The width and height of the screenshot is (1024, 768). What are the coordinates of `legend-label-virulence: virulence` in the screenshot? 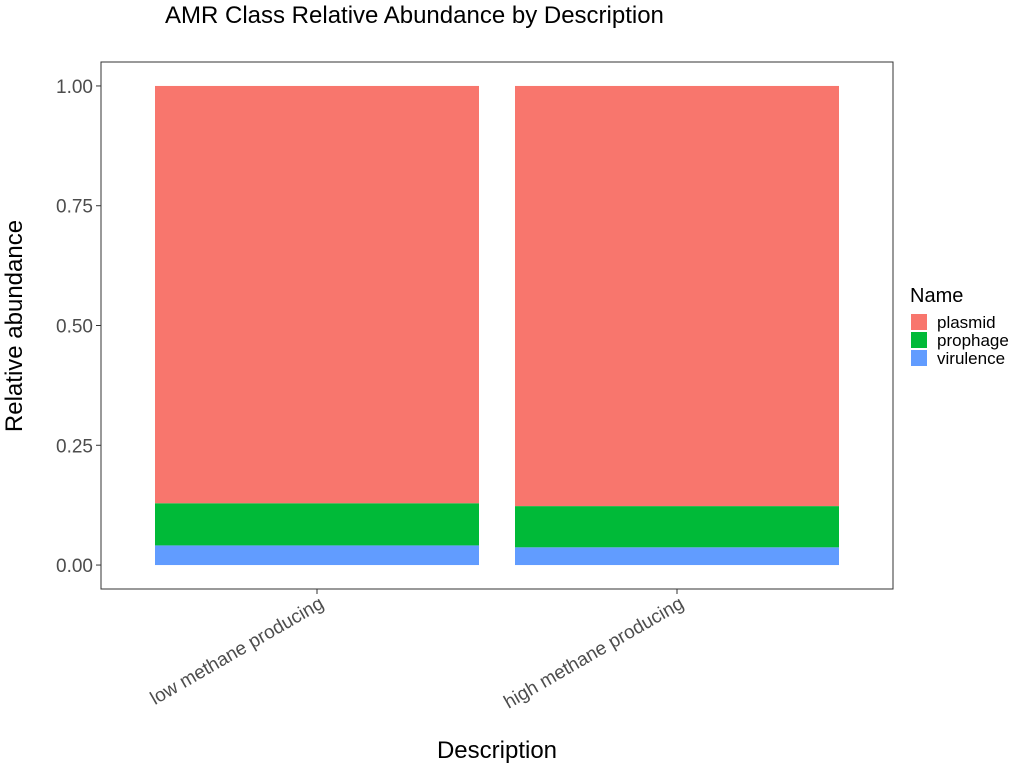 It's located at (971, 358).